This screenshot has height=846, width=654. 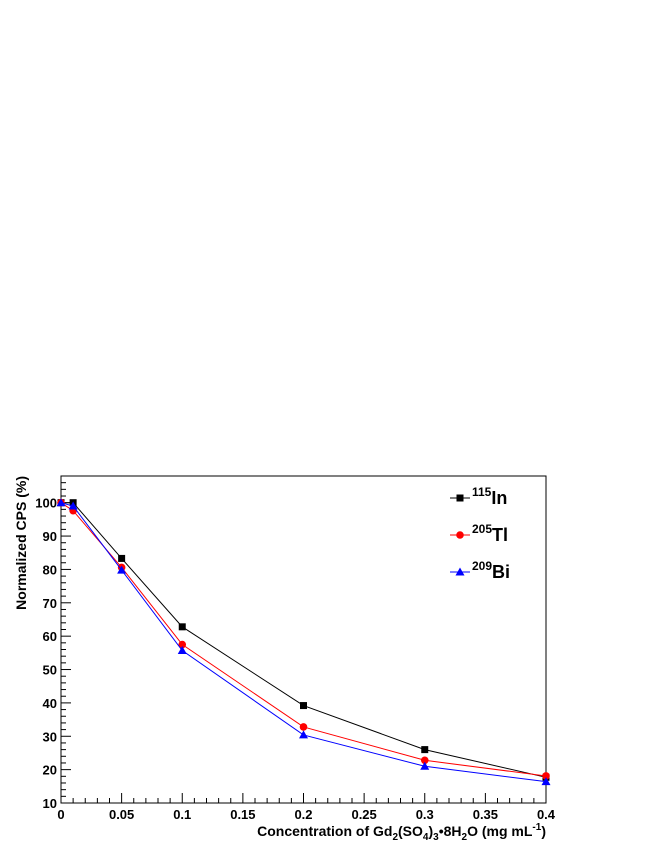 I want to click on legend-label: 209Bi, so click(x=491, y=570).